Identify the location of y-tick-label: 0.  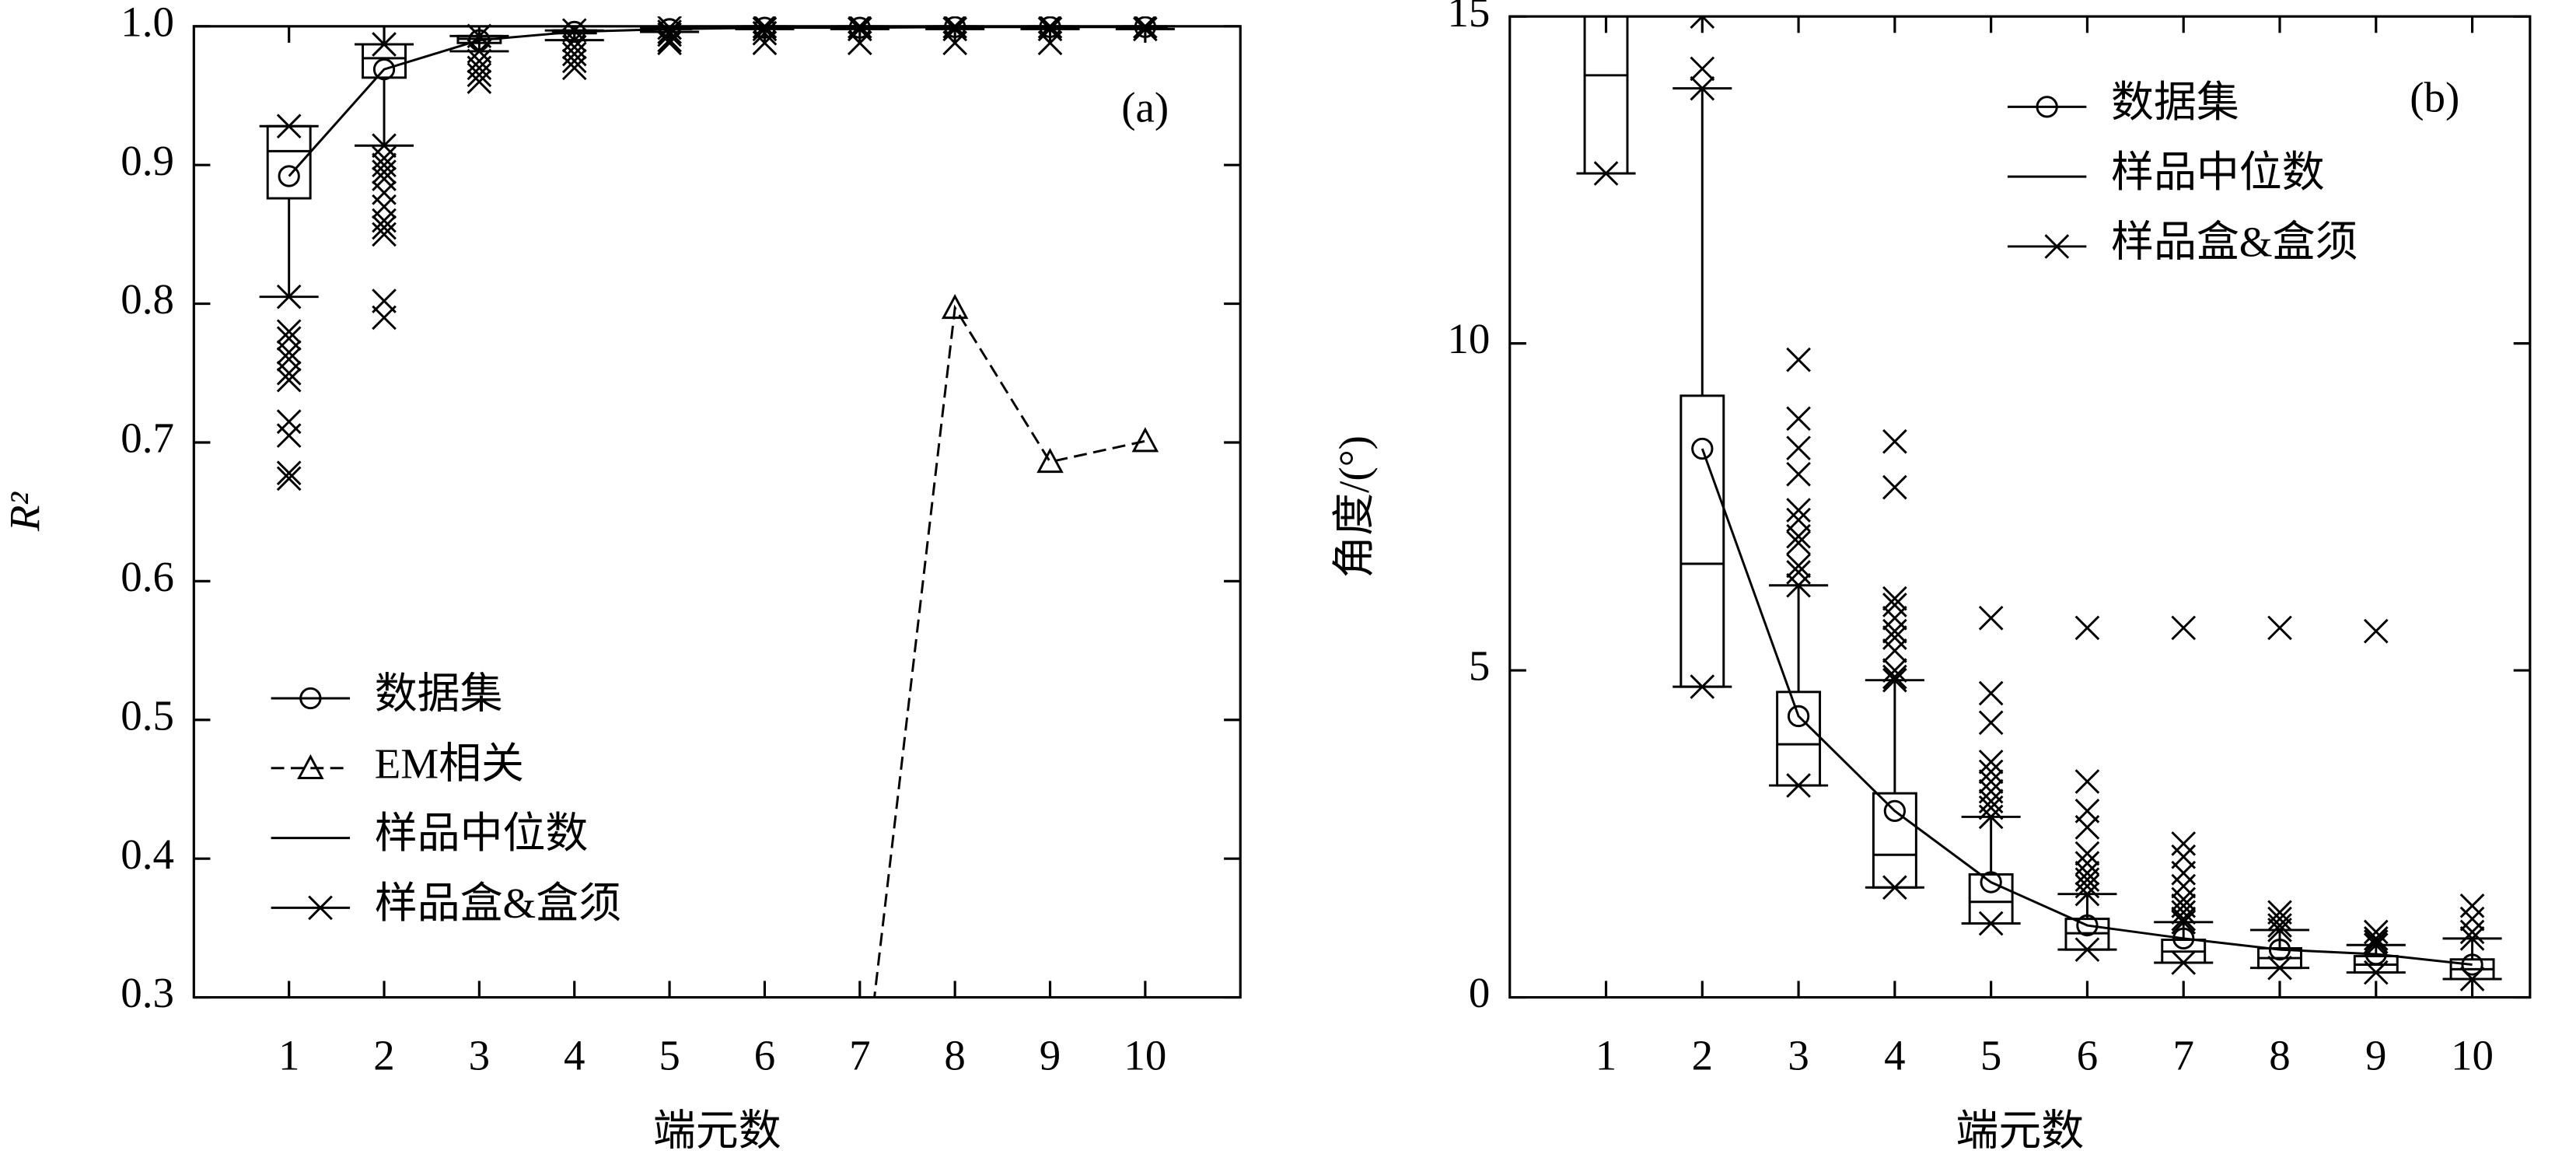
(1479, 992).